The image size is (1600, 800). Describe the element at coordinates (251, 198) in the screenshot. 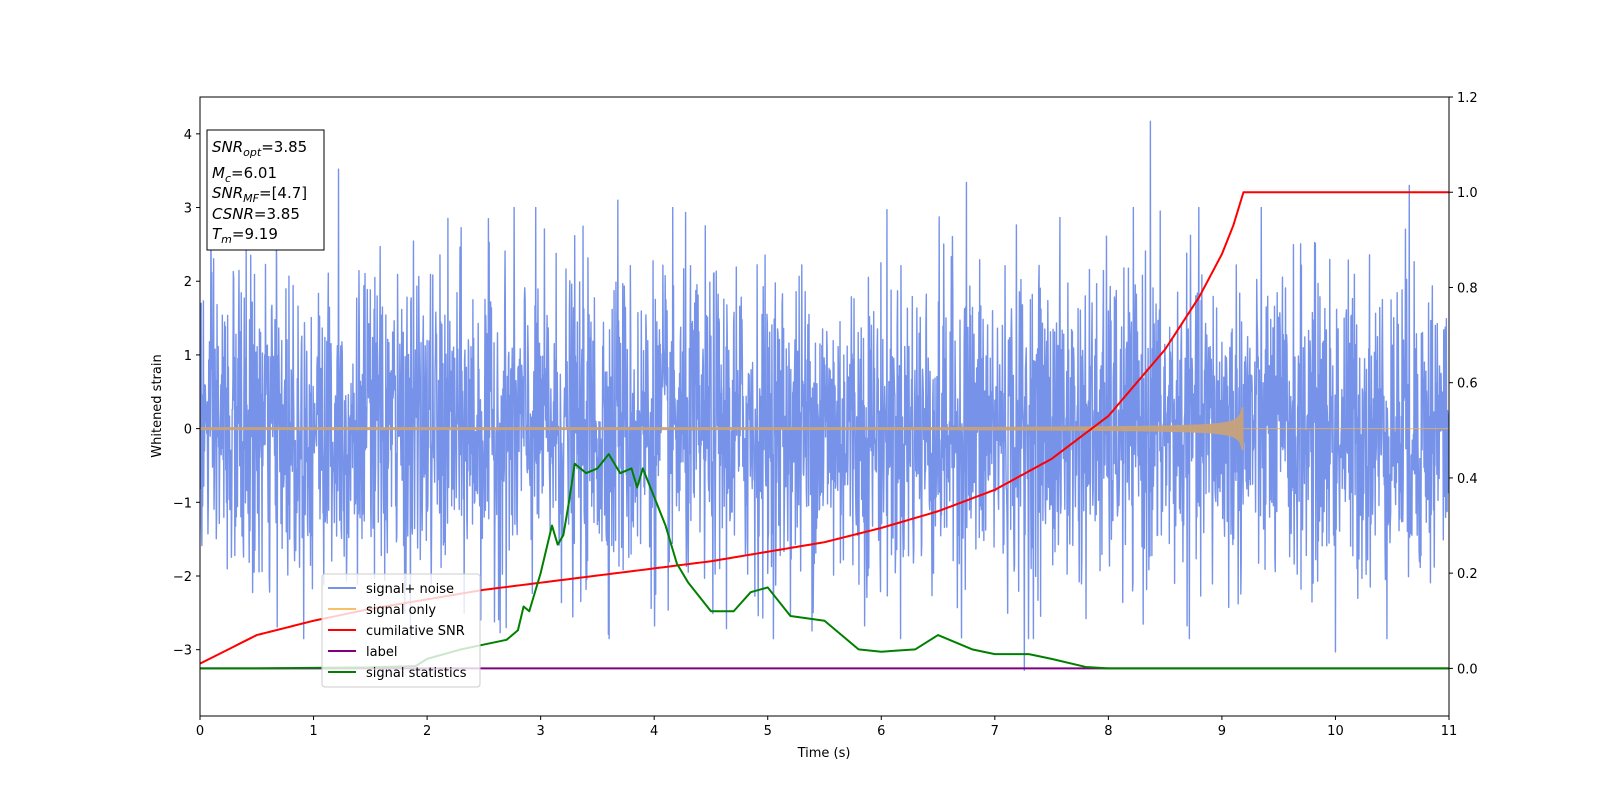

I see `info-subscript: MF` at that location.